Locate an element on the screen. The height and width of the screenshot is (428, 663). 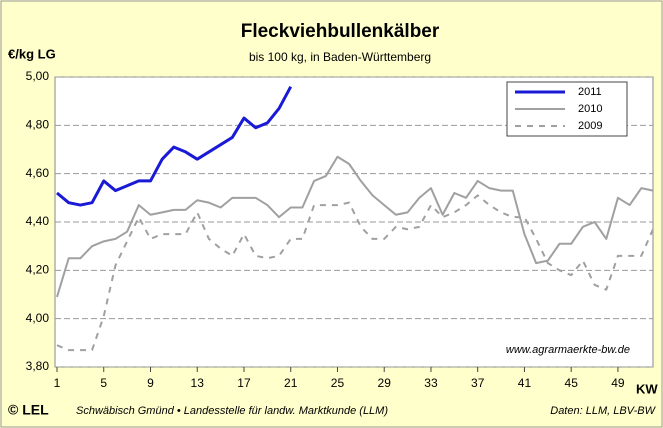
y-tick-label: 3,80 is located at coordinates (38, 366).